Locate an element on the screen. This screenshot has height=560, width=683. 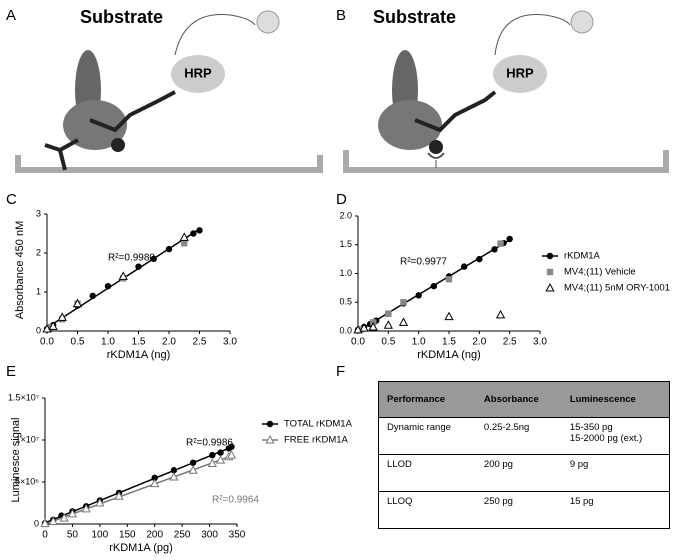
well is located at coordinates (506, 161).